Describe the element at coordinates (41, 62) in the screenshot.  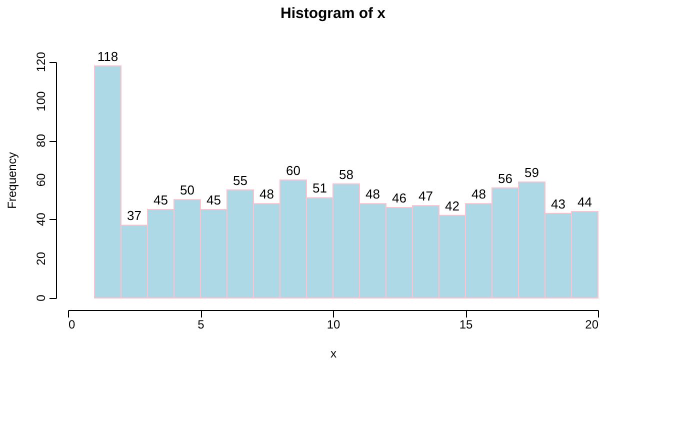
I see `y-tick-label: 120` at that location.